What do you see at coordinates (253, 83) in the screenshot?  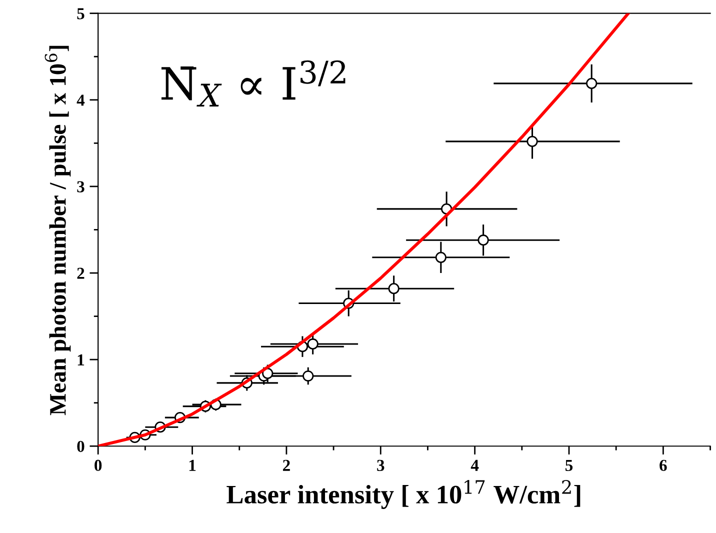 I see `annotation: N̄$_{X}$ ∝ I$^{3/2}$` at bounding box center [253, 83].